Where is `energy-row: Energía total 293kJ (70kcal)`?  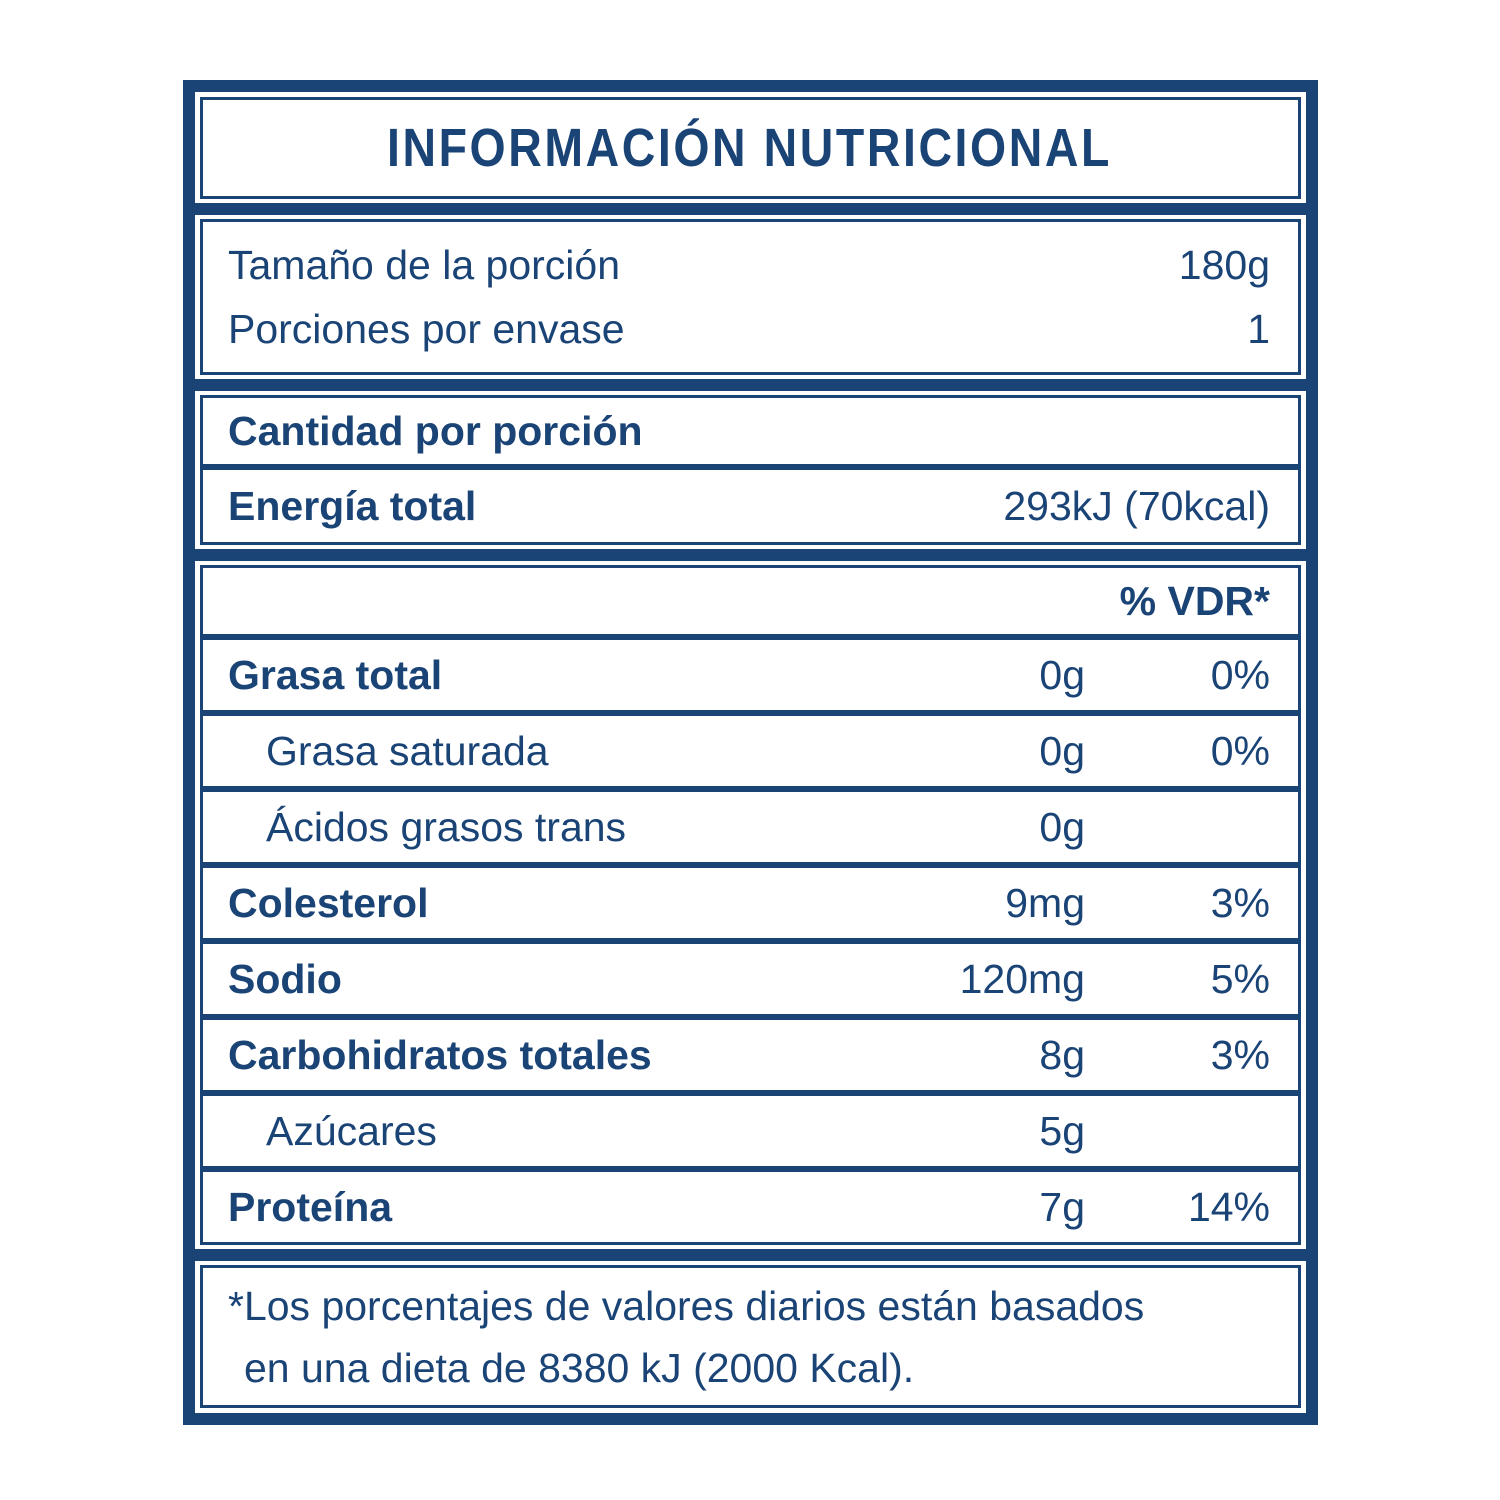
energy-row: Energía total 293kJ (70kcal) is located at coordinates (750, 506).